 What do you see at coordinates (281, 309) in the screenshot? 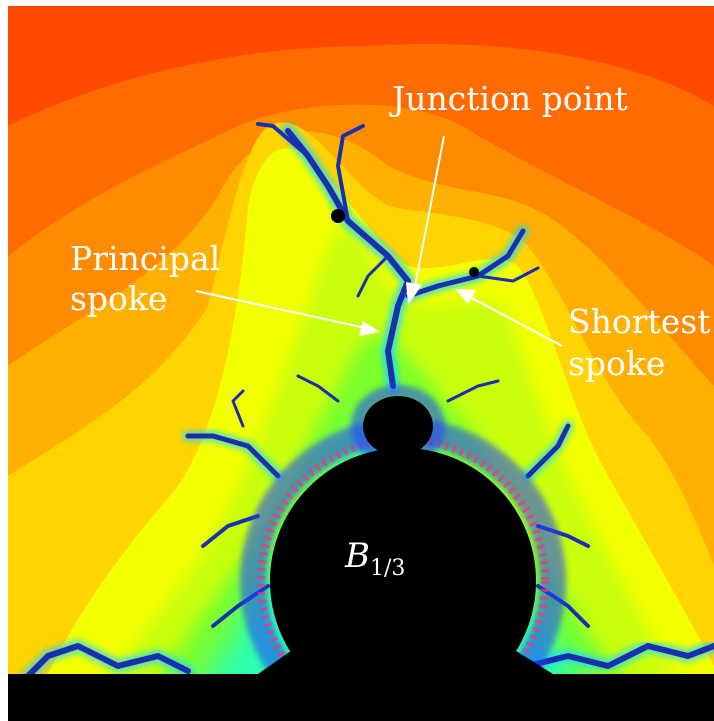
I see `principal-arrow-shaft` at bounding box center [281, 309].